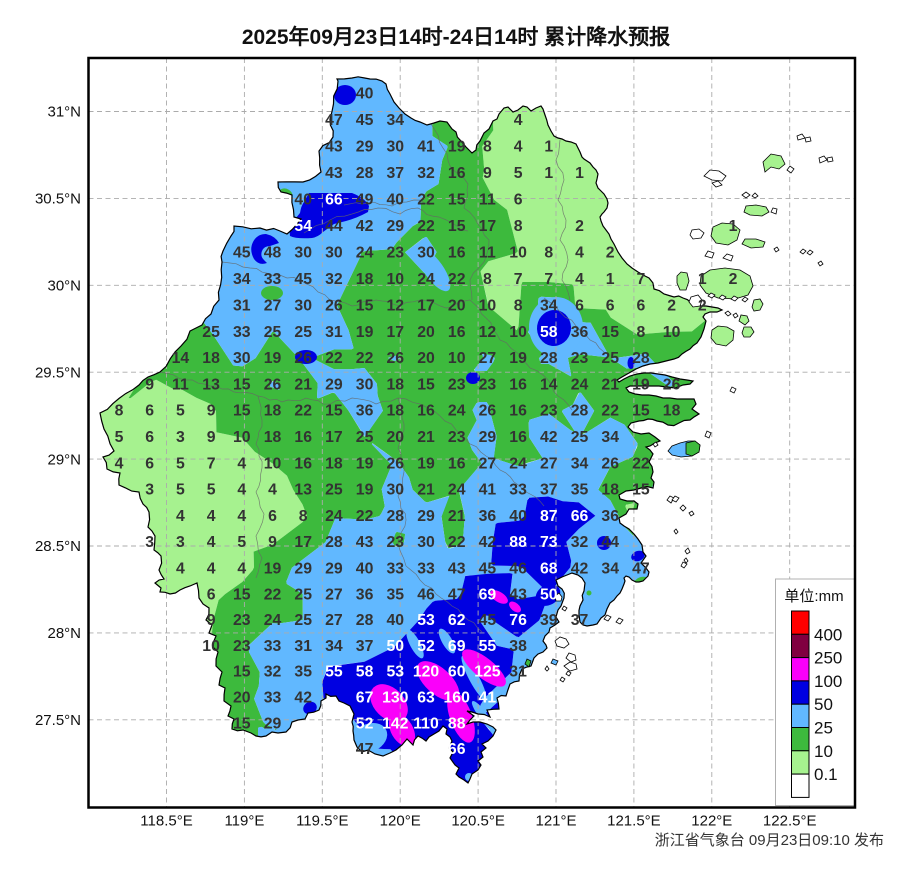 The image size is (900, 877). I want to click on svg-text: 12, so click(488, 332).